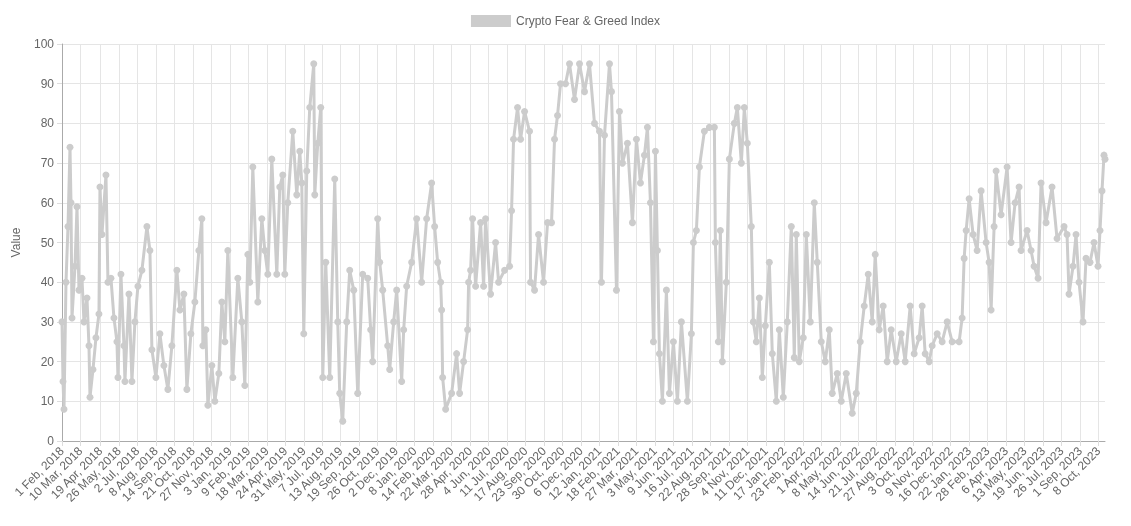  What do you see at coordinates (47, 202) in the screenshot?
I see `y-tick-label: 60` at bounding box center [47, 202].